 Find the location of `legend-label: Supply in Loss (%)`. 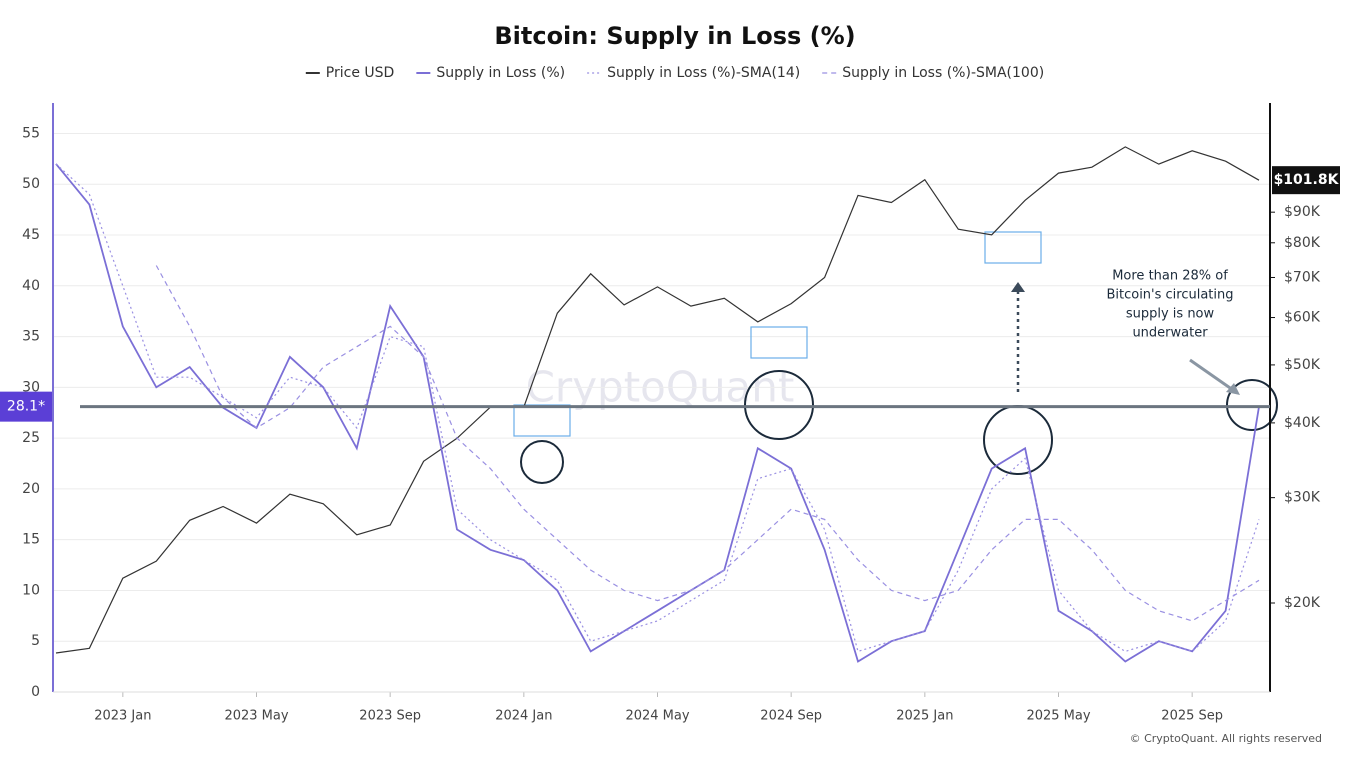

legend-label: Supply in Loss (%) is located at coordinates (500, 73).